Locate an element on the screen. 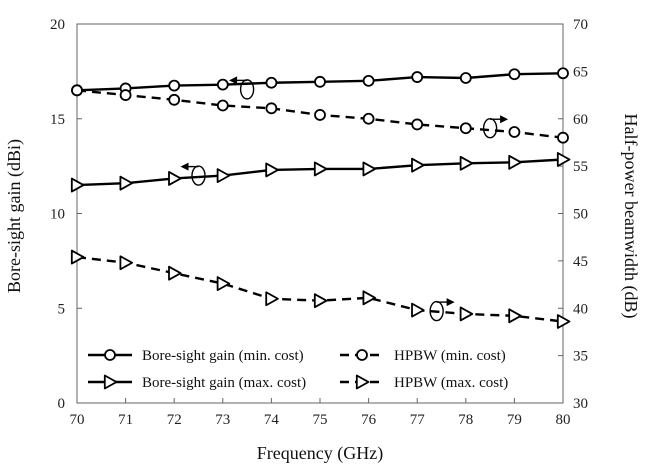  left-tick-label: 5 is located at coordinates (62, 309).